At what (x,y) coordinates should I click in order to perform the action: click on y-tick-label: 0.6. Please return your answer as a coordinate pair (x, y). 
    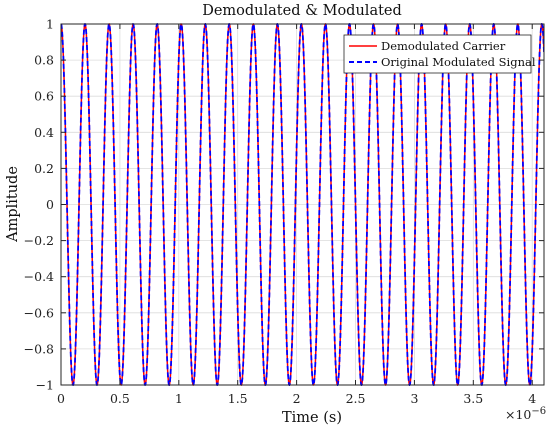
    Looking at the image, I should click on (44, 96).